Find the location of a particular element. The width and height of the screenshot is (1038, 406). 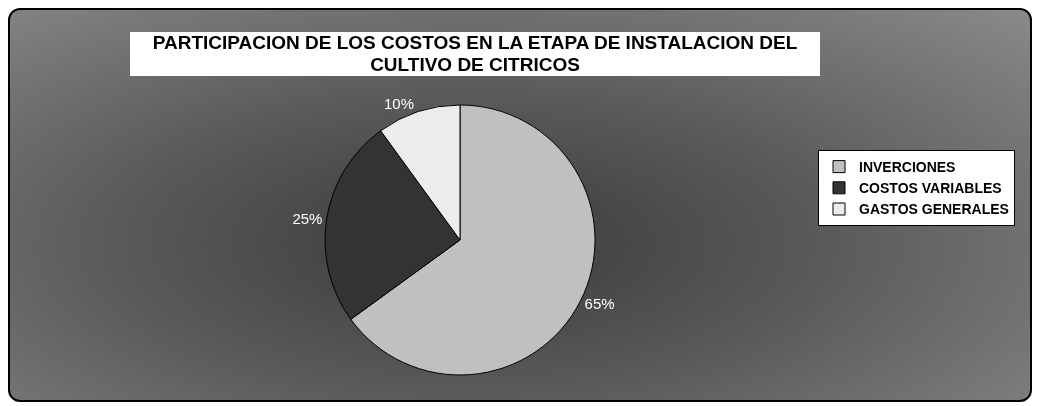

data-label: 25% is located at coordinates (307, 219).